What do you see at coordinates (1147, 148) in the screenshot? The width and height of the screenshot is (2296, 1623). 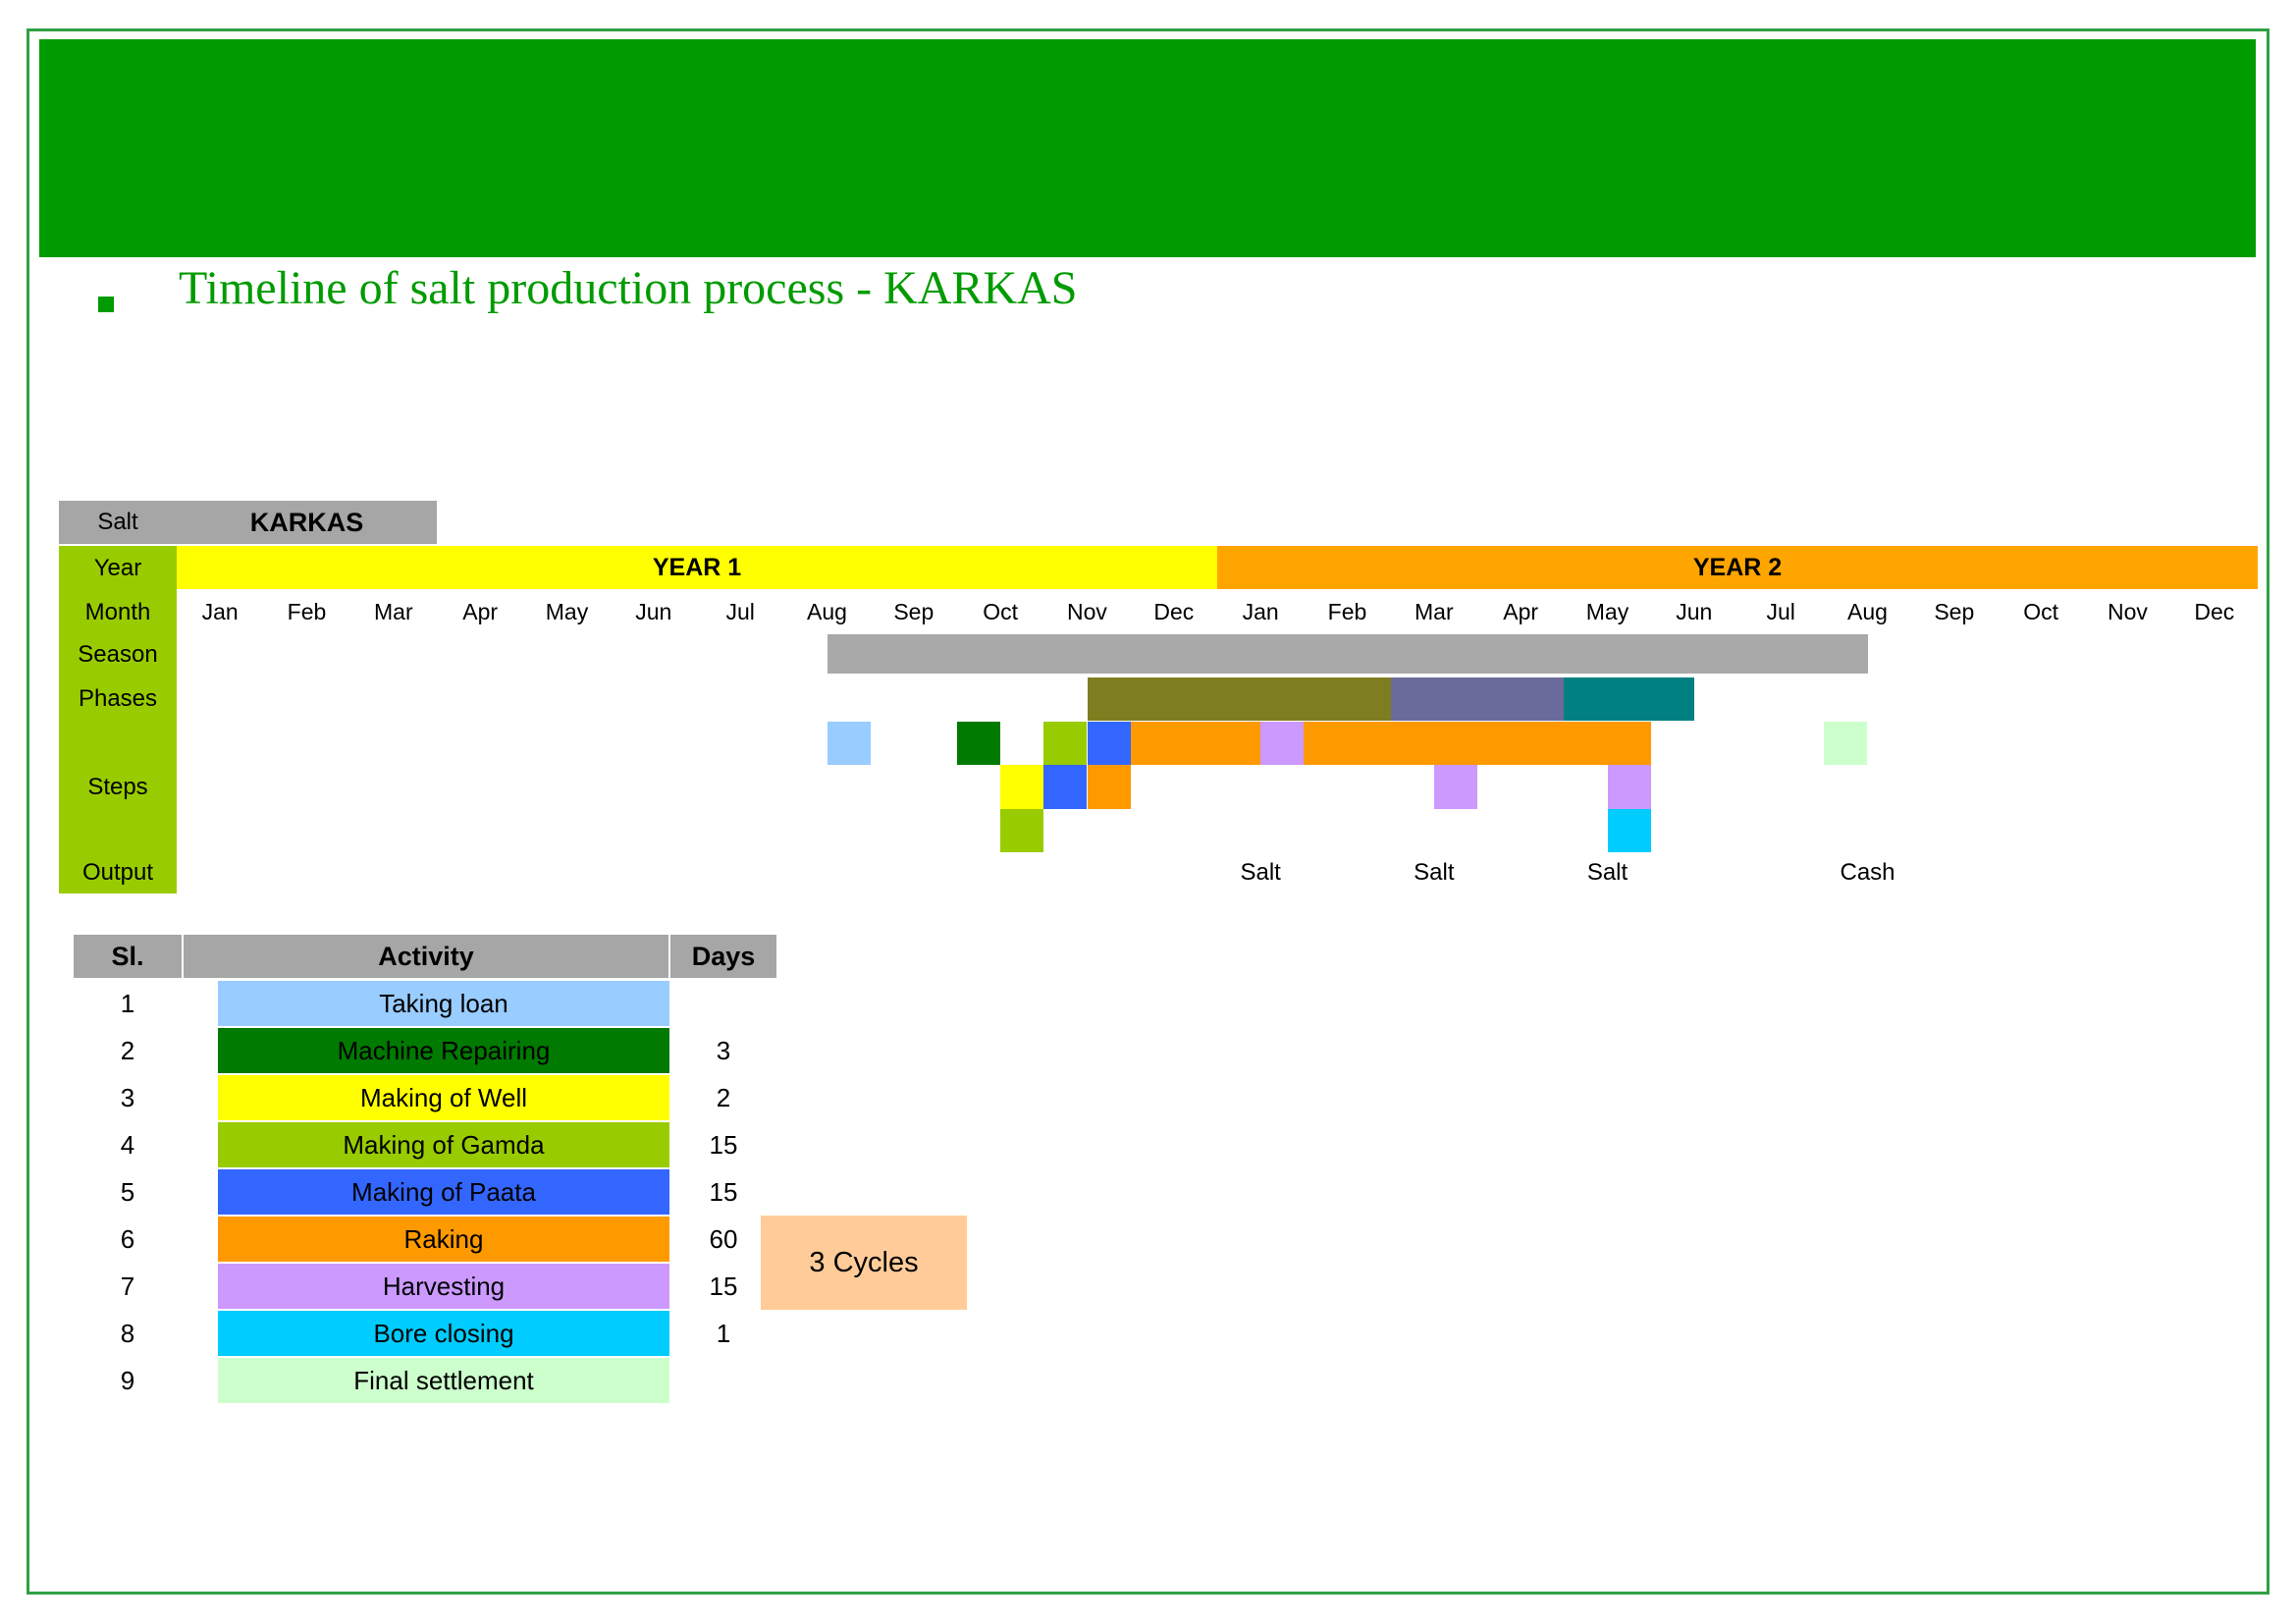 I see `header-banner` at bounding box center [1147, 148].